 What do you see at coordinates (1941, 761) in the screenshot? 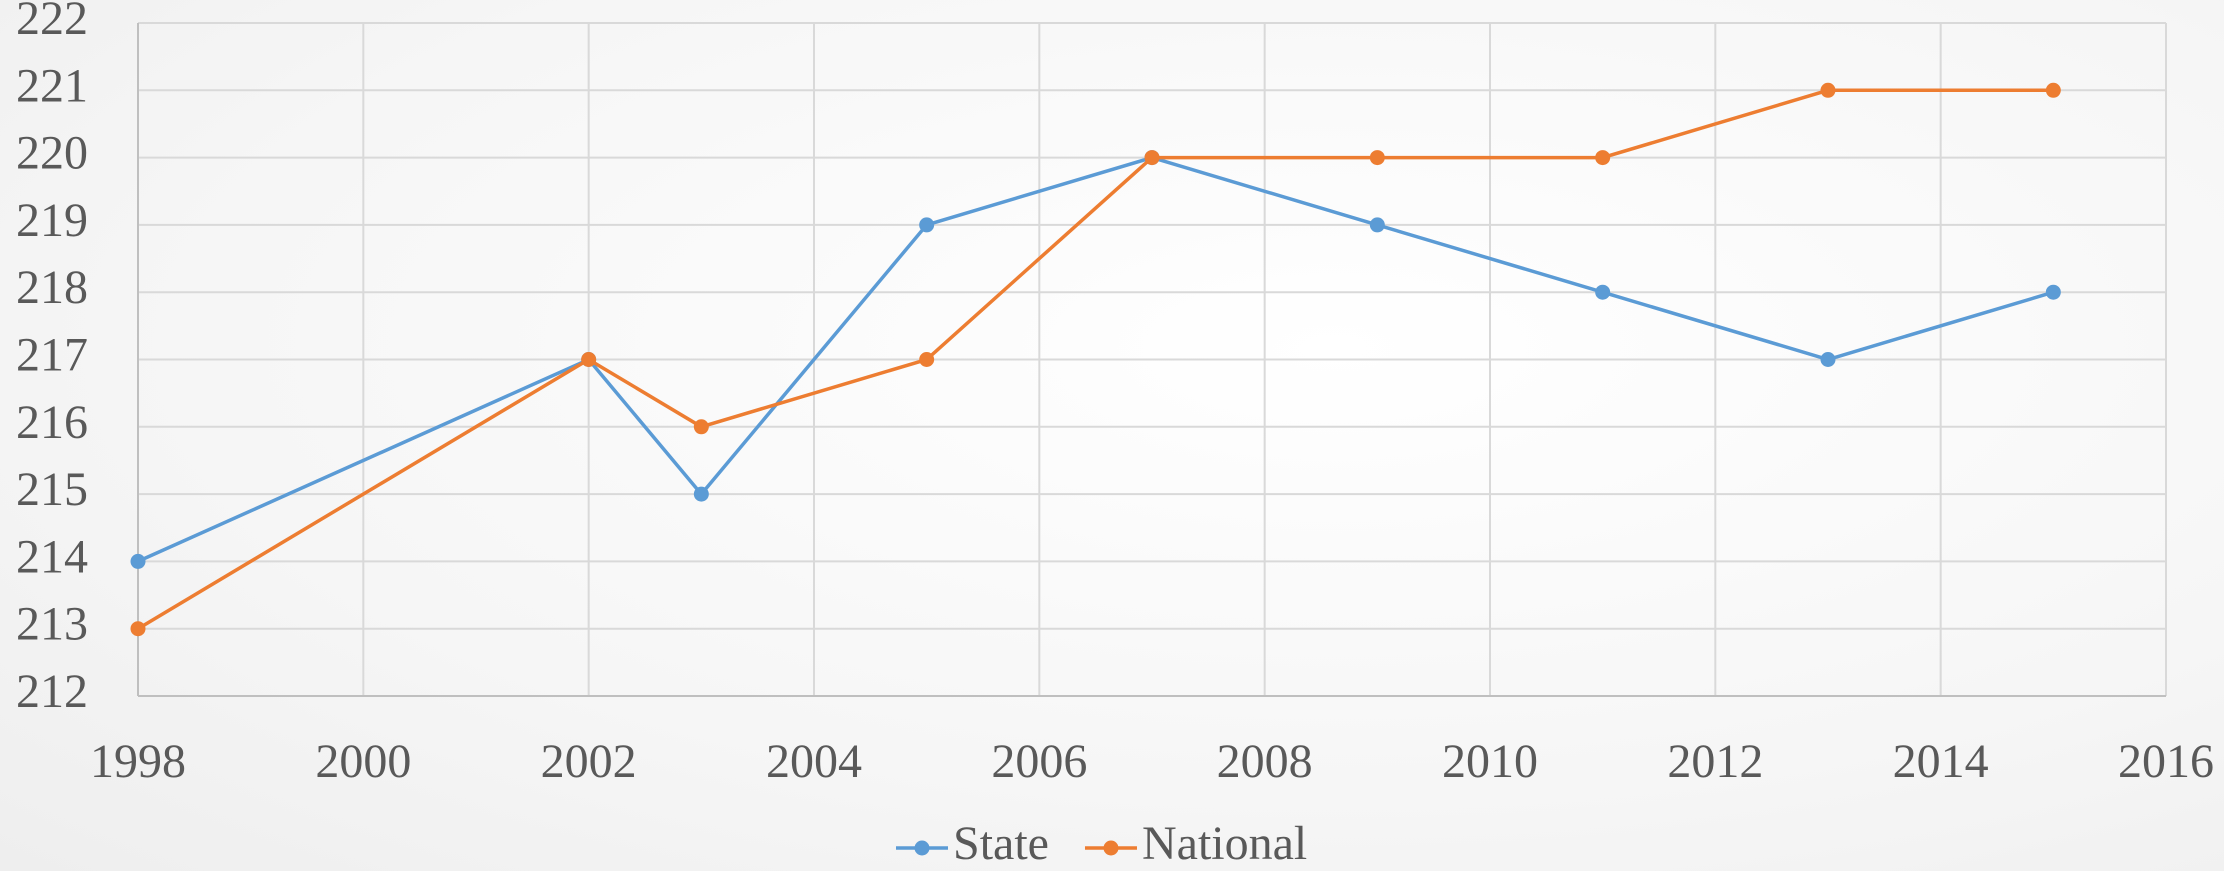
I see `x-tick-label: 2014` at bounding box center [1941, 761].